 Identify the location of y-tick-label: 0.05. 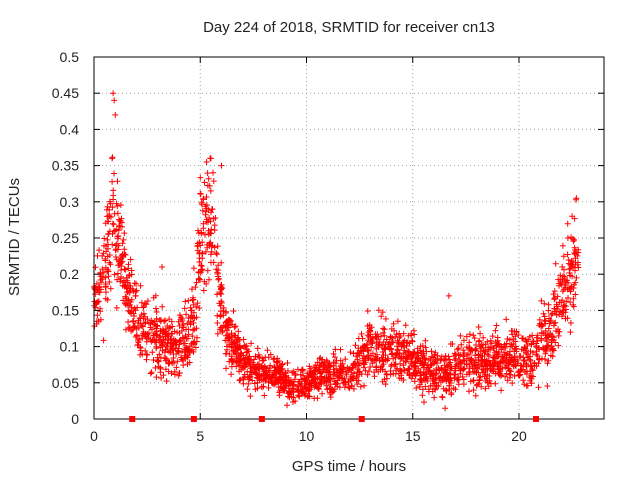
(65, 383).